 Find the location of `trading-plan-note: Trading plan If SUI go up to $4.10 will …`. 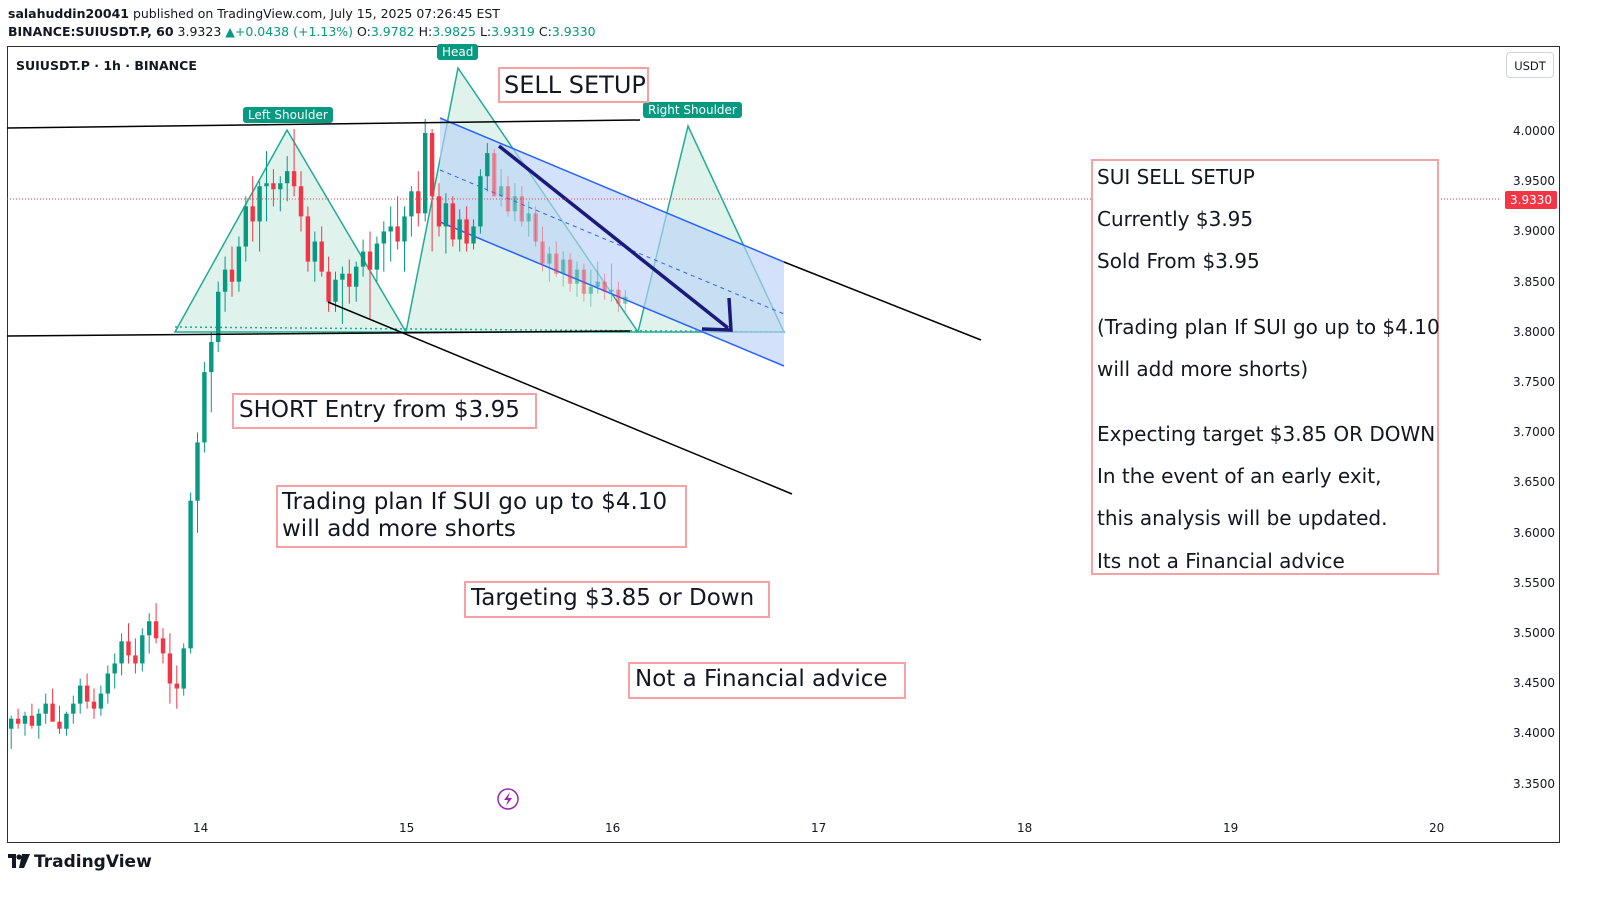

trading-plan-note: Trading plan If SUI go up to $4.10 will … is located at coordinates (481, 516).